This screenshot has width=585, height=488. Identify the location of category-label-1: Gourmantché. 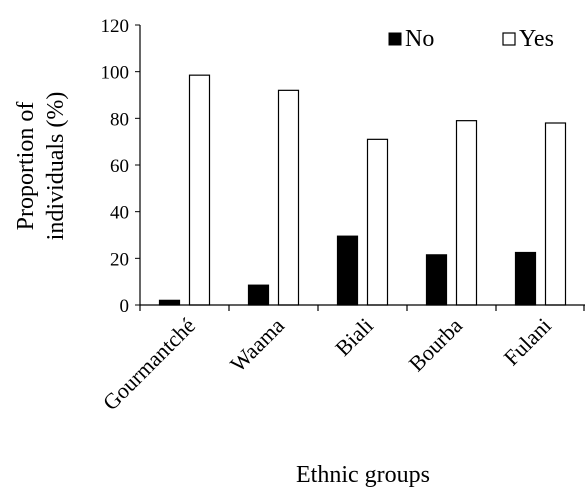
(149, 364).